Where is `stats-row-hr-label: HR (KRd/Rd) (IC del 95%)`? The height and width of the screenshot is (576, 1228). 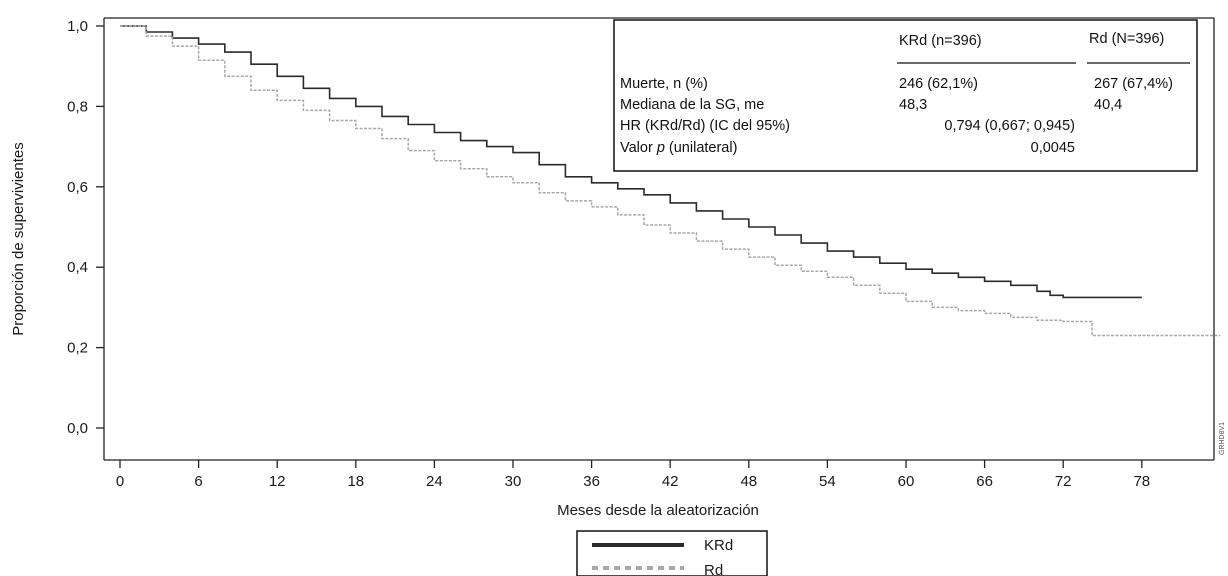
stats-row-hr-label: HR (KRd/Rd) (IC del 95%) is located at coordinates (705, 126).